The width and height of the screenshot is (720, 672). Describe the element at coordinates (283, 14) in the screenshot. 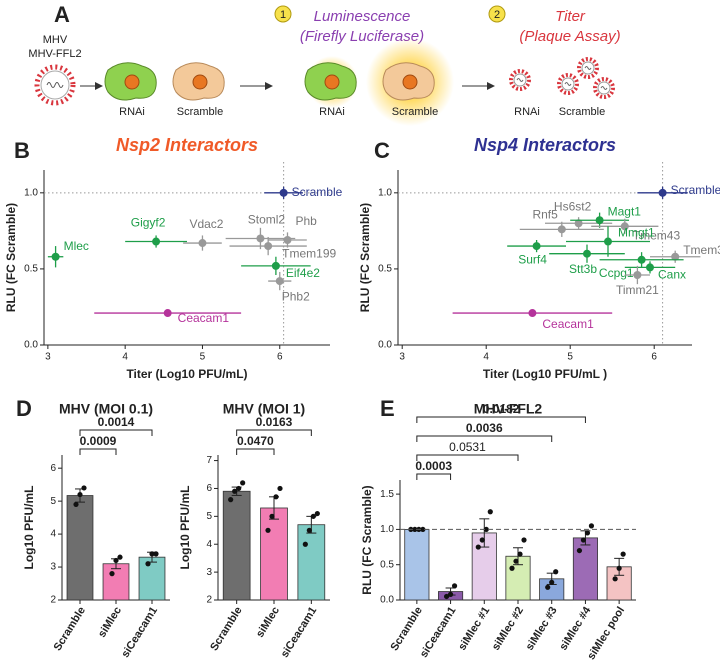

I see `step-badge` at that location.